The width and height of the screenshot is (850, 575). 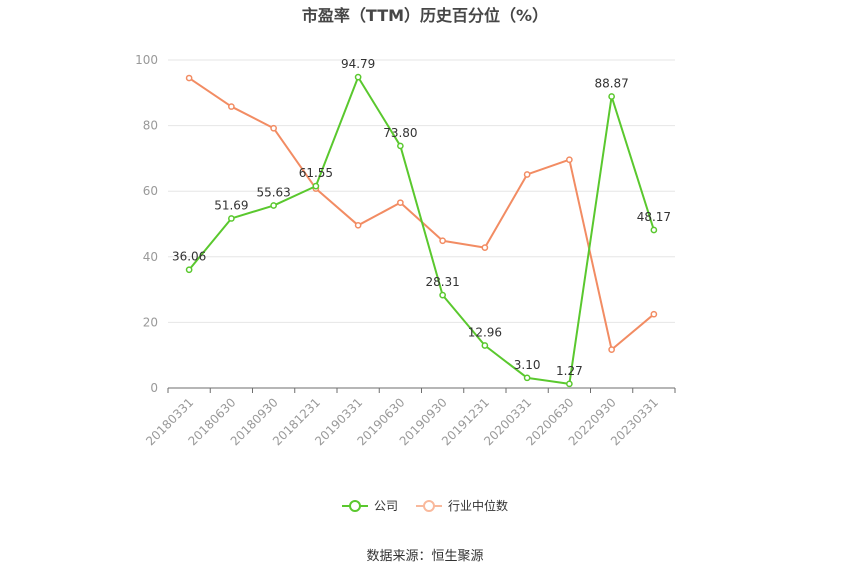 What do you see at coordinates (485, 332) in the screenshot?
I see `data-label: 12.96` at bounding box center [485, 332].